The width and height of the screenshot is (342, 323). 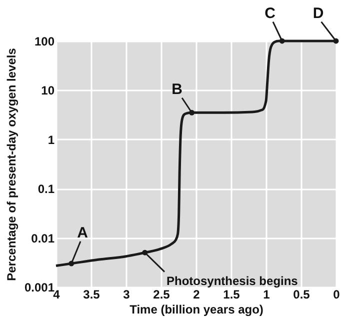 I want to click on y-axis-title: Percentage of present-day oxygen levels, so click(x=11, y=164).